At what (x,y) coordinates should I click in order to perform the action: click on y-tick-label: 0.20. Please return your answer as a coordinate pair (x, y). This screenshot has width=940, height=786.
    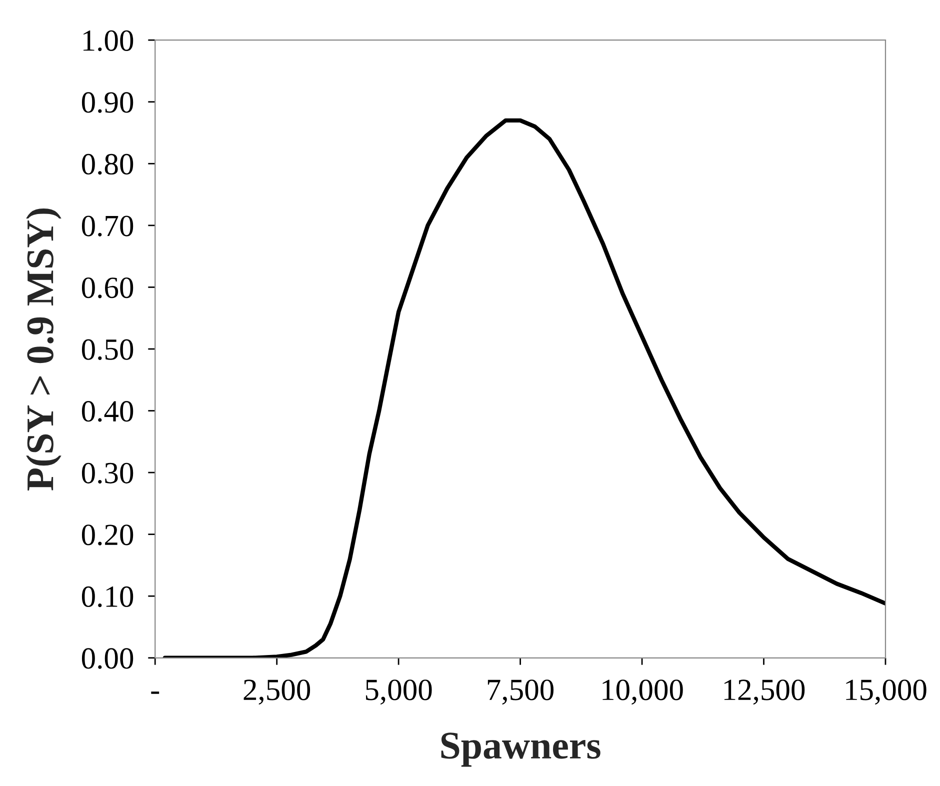
    Looking at the image, I should click on (108, 535).